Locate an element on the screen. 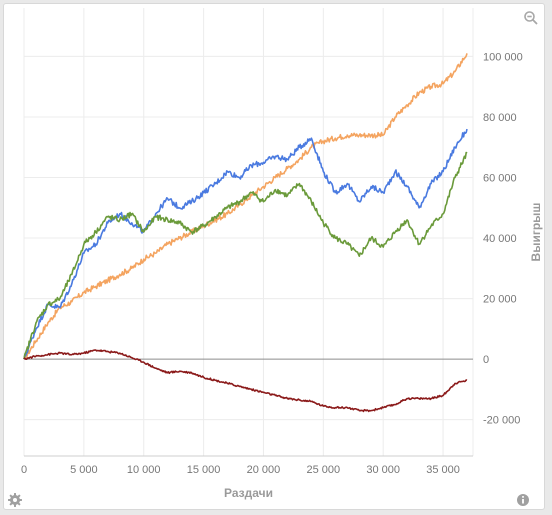  y-tick-label: 60 000 is located at coordinates (500, 179).